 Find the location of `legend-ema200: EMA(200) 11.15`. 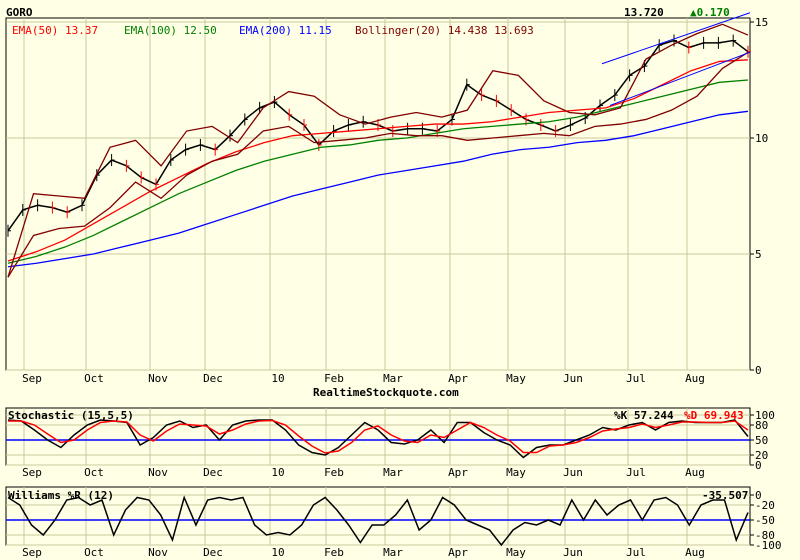

legend-ema200: EMA(200) 11.15 is located at coordinates (285, 30).